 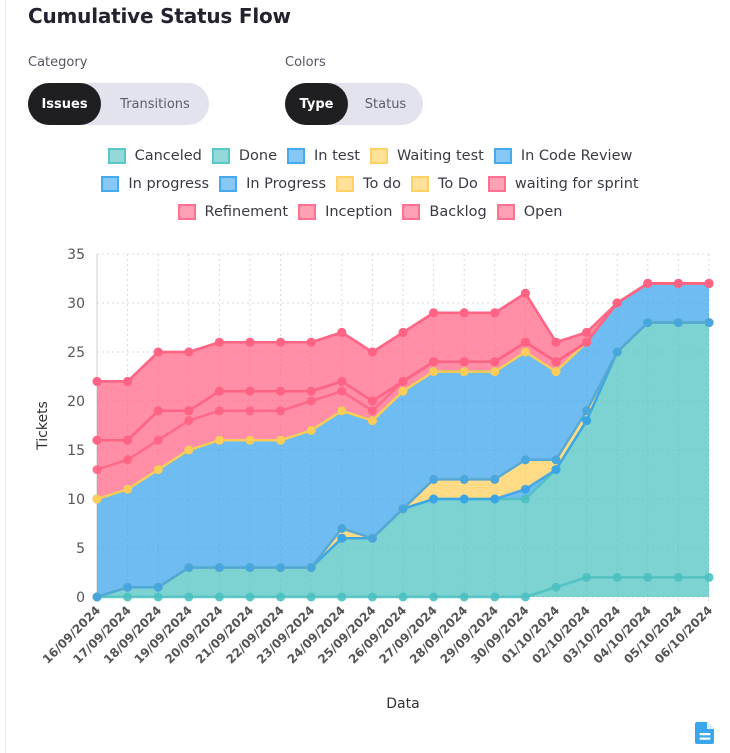 I want to click on colors-option-type: Type, so click(x=316, y=104).